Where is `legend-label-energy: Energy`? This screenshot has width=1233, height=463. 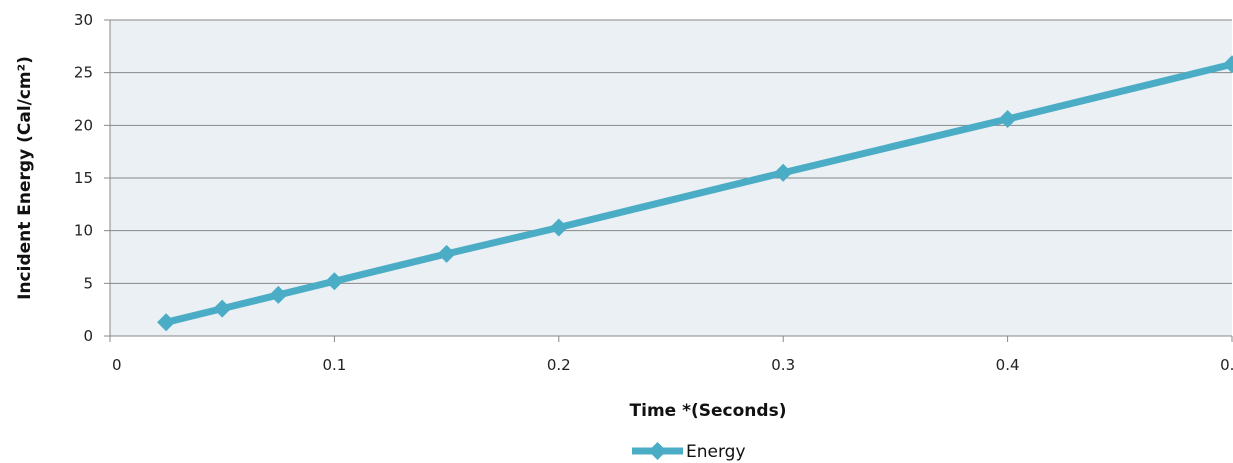 legend-label-energy: Energy is located at coordinates (716, 452).